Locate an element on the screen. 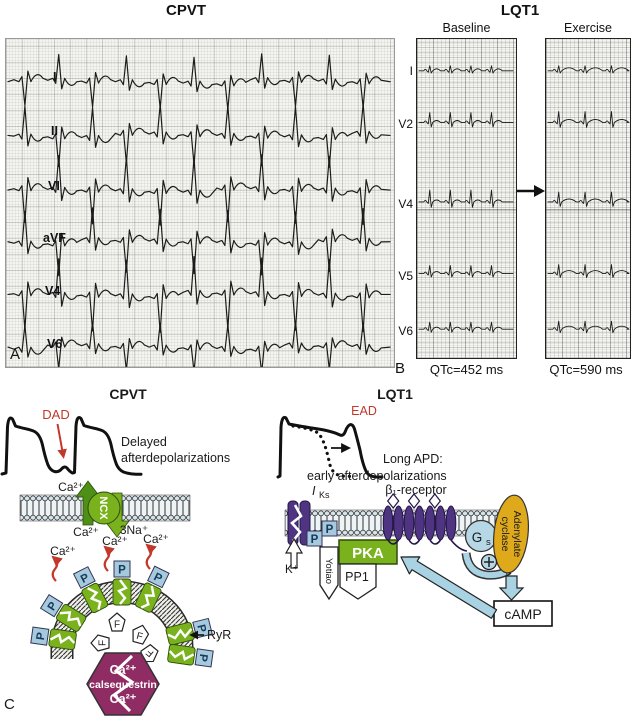  dad-label: DAD is located at coordinates (55, 414).